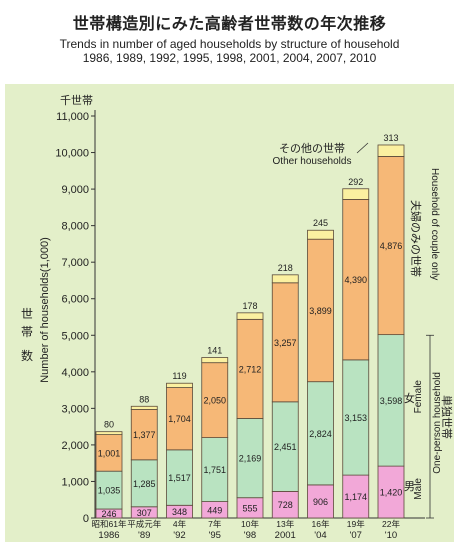 This screenshot has width=459, height=550. I want to click on y-axis-label-jp-1: 世, so click(27, 314).